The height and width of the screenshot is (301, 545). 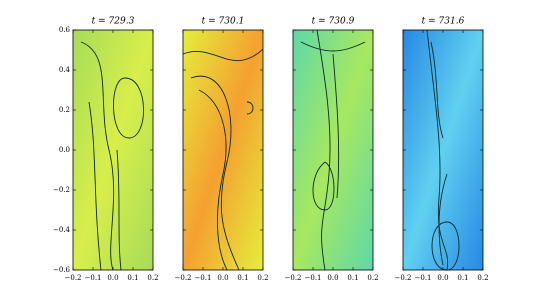 I want to click on panel-title: t = 729.3, so click(x=113, y=22).